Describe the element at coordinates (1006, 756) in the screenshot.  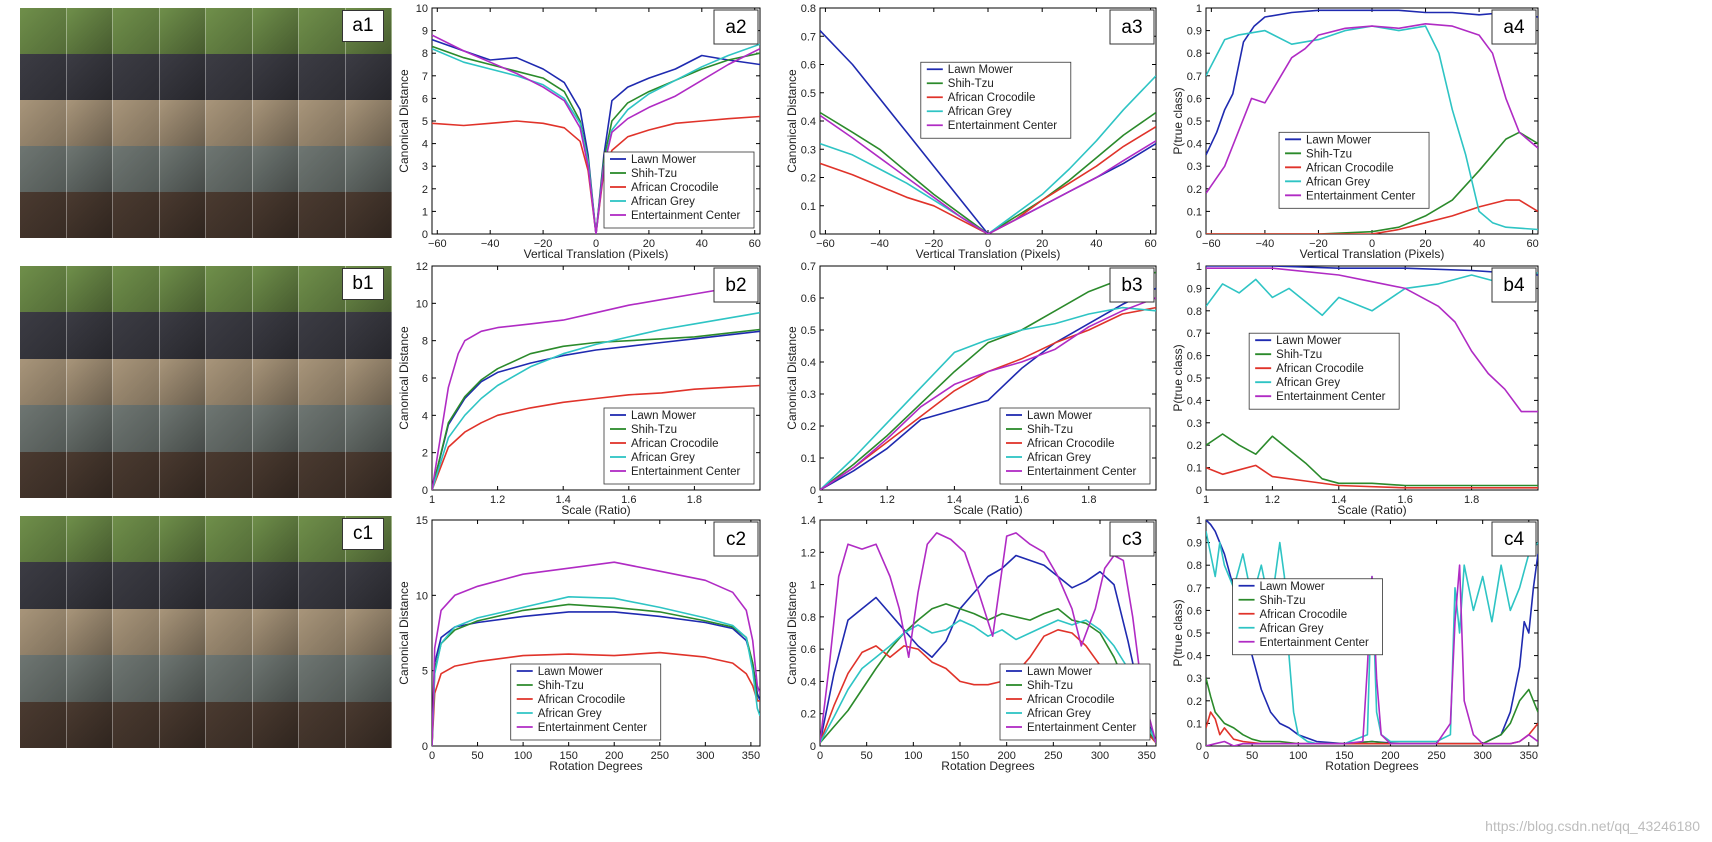
I see `x-tick-label: 200` at that location.